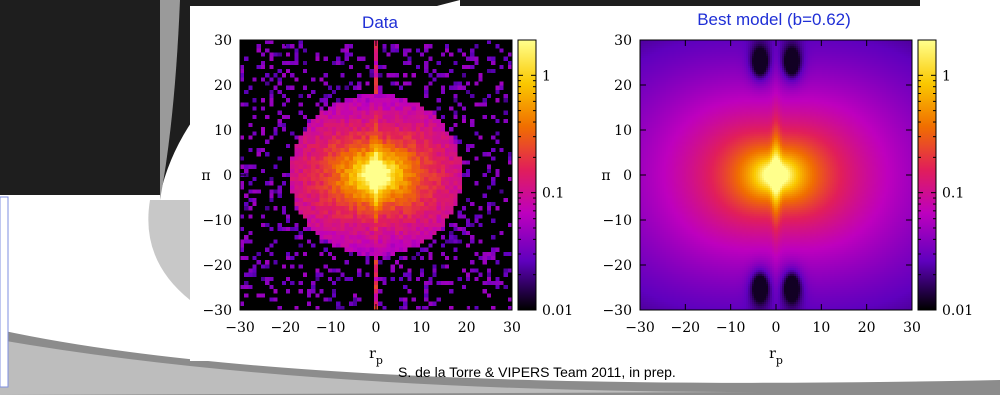 The image size is (1000, 395). I want to click on model-xtick-label: −10, so click(731, 328).